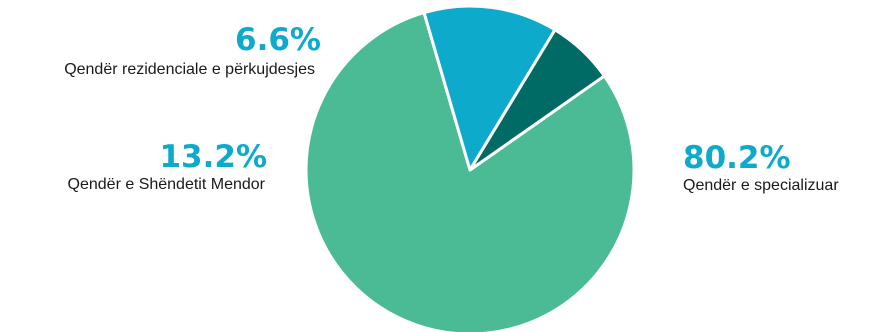 The image size is (870, 332). Describe the element at coordinates (189, 69) in the screenshot. I see `slice-rezidenciale-label: Qendër rezidenciale e përkujdesjes` at that location.